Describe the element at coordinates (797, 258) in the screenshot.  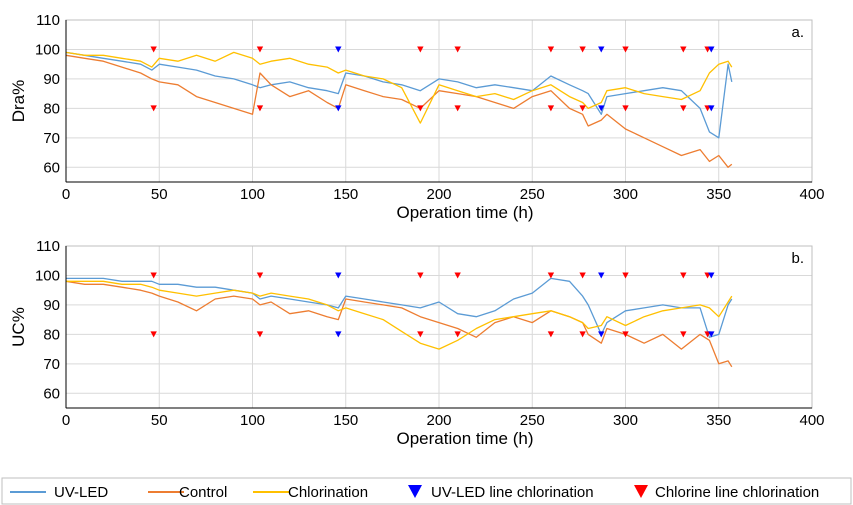
I see `panel-label: b.` at that location.